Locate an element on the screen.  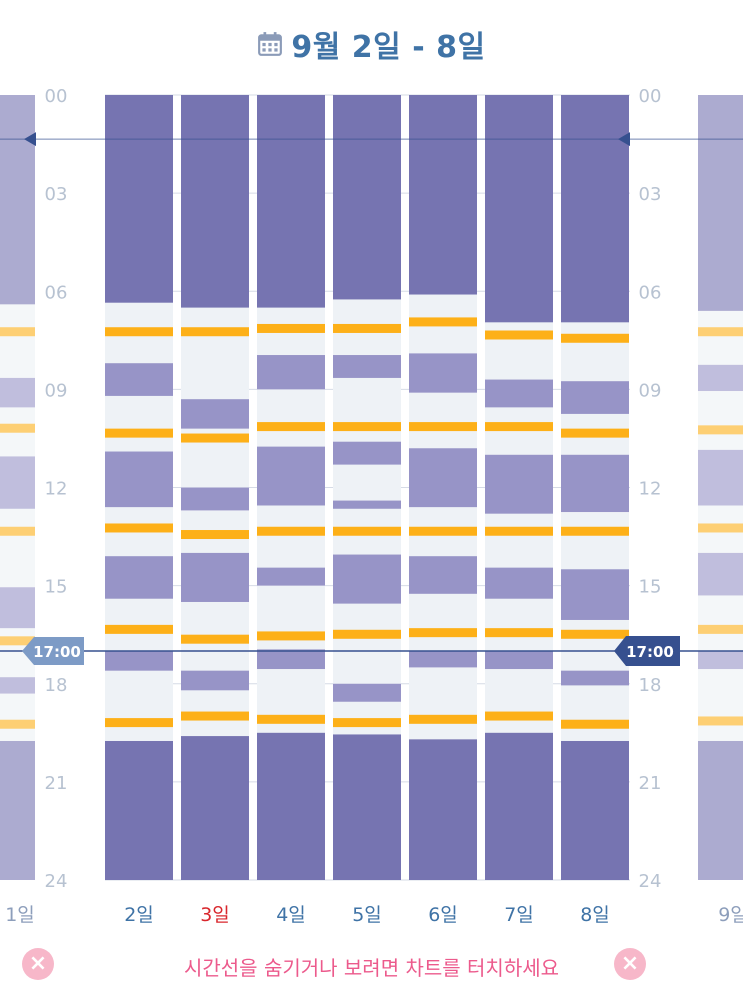
day-label: 6일 is located at coordinates (443, 915).